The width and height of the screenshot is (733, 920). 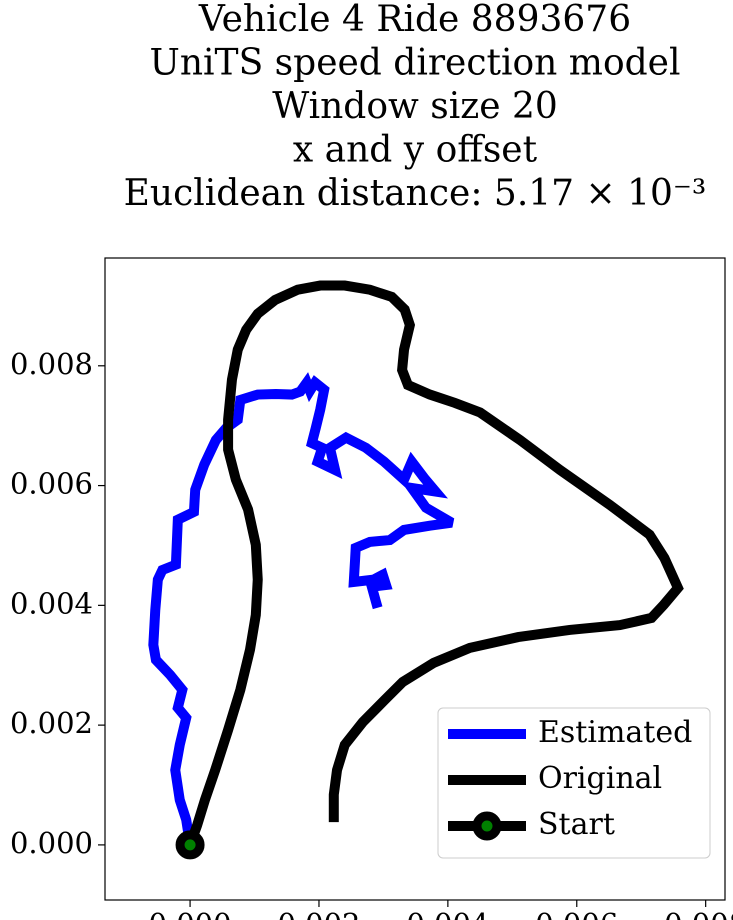 What do you see at coordinates (615, 732) in the screenshot?
I see `legend-label: Estimated` at bounding box center [615, 732].